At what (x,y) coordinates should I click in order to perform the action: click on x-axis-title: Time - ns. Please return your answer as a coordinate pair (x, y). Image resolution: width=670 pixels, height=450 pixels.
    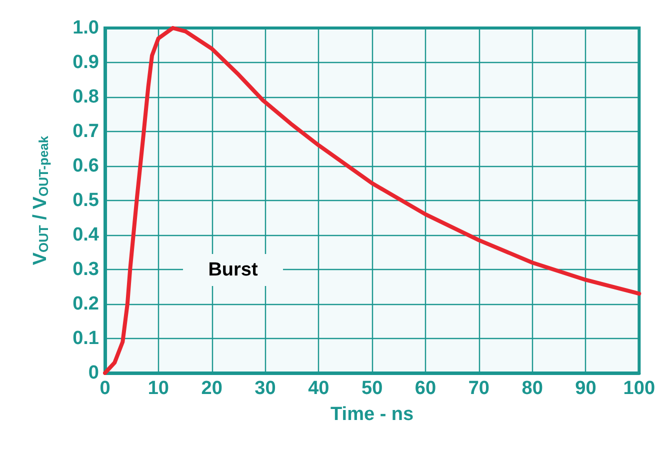
    Looking at the image, I should click on (372, 414).